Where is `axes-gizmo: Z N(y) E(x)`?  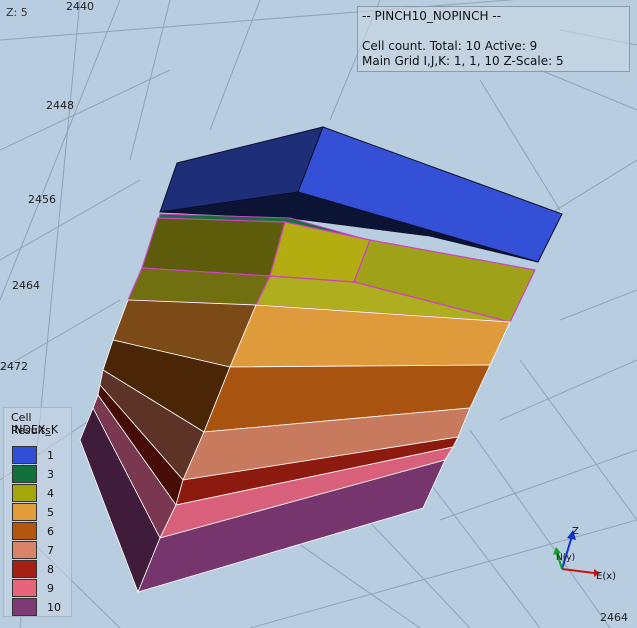
axes-gizmo: Z N(y) E(x) is located at coordinates (584, 554).